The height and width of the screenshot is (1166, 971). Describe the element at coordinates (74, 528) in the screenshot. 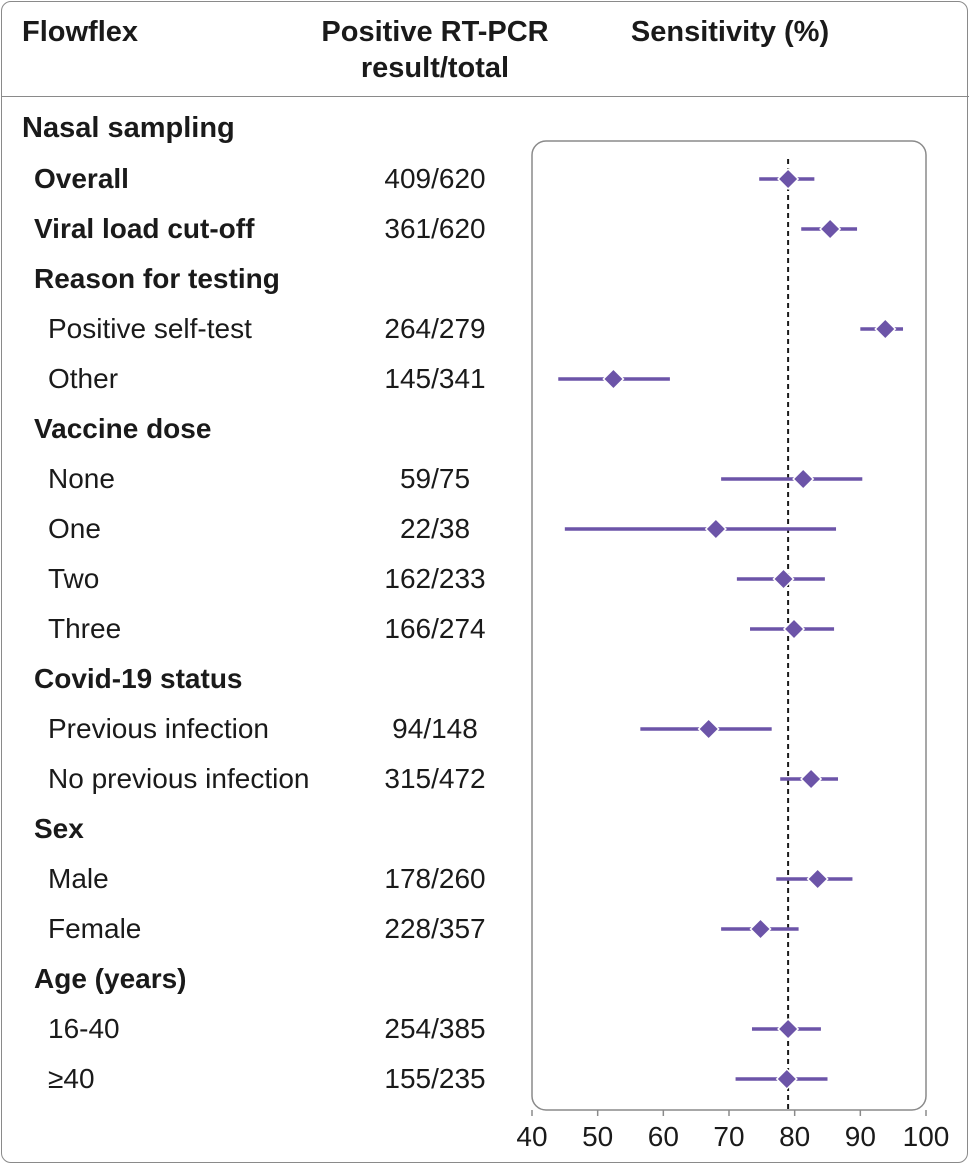

I see `row-label: One` at that location.